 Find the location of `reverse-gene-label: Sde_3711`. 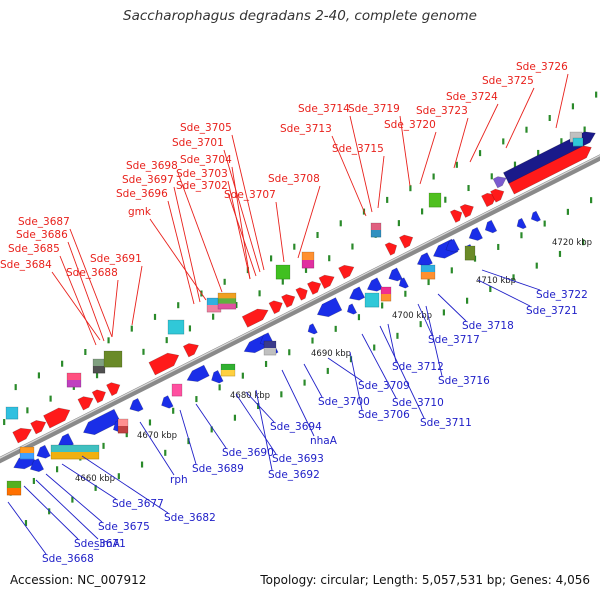

reverse-gene-label: Sde_3711 is located at coordinates (425, 377).